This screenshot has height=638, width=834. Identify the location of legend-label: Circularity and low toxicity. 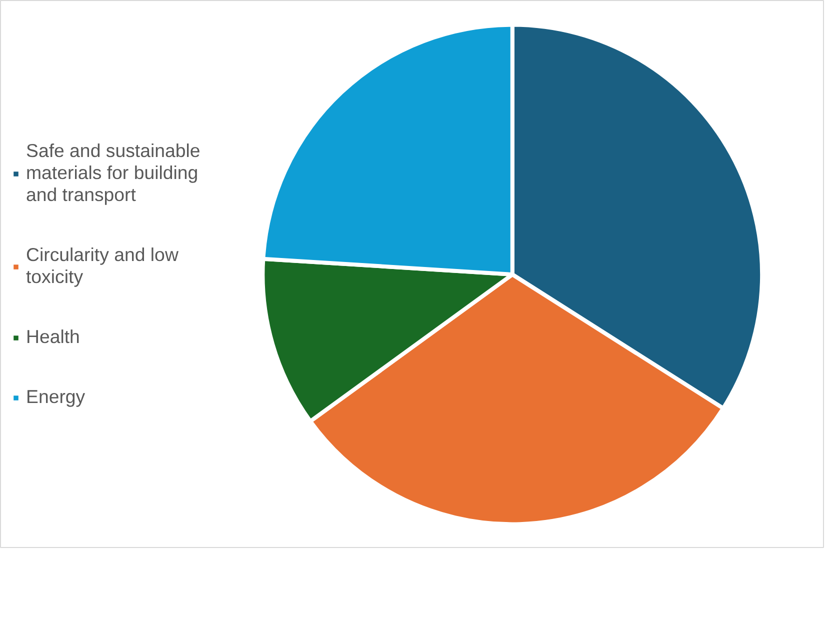
(102, 266).